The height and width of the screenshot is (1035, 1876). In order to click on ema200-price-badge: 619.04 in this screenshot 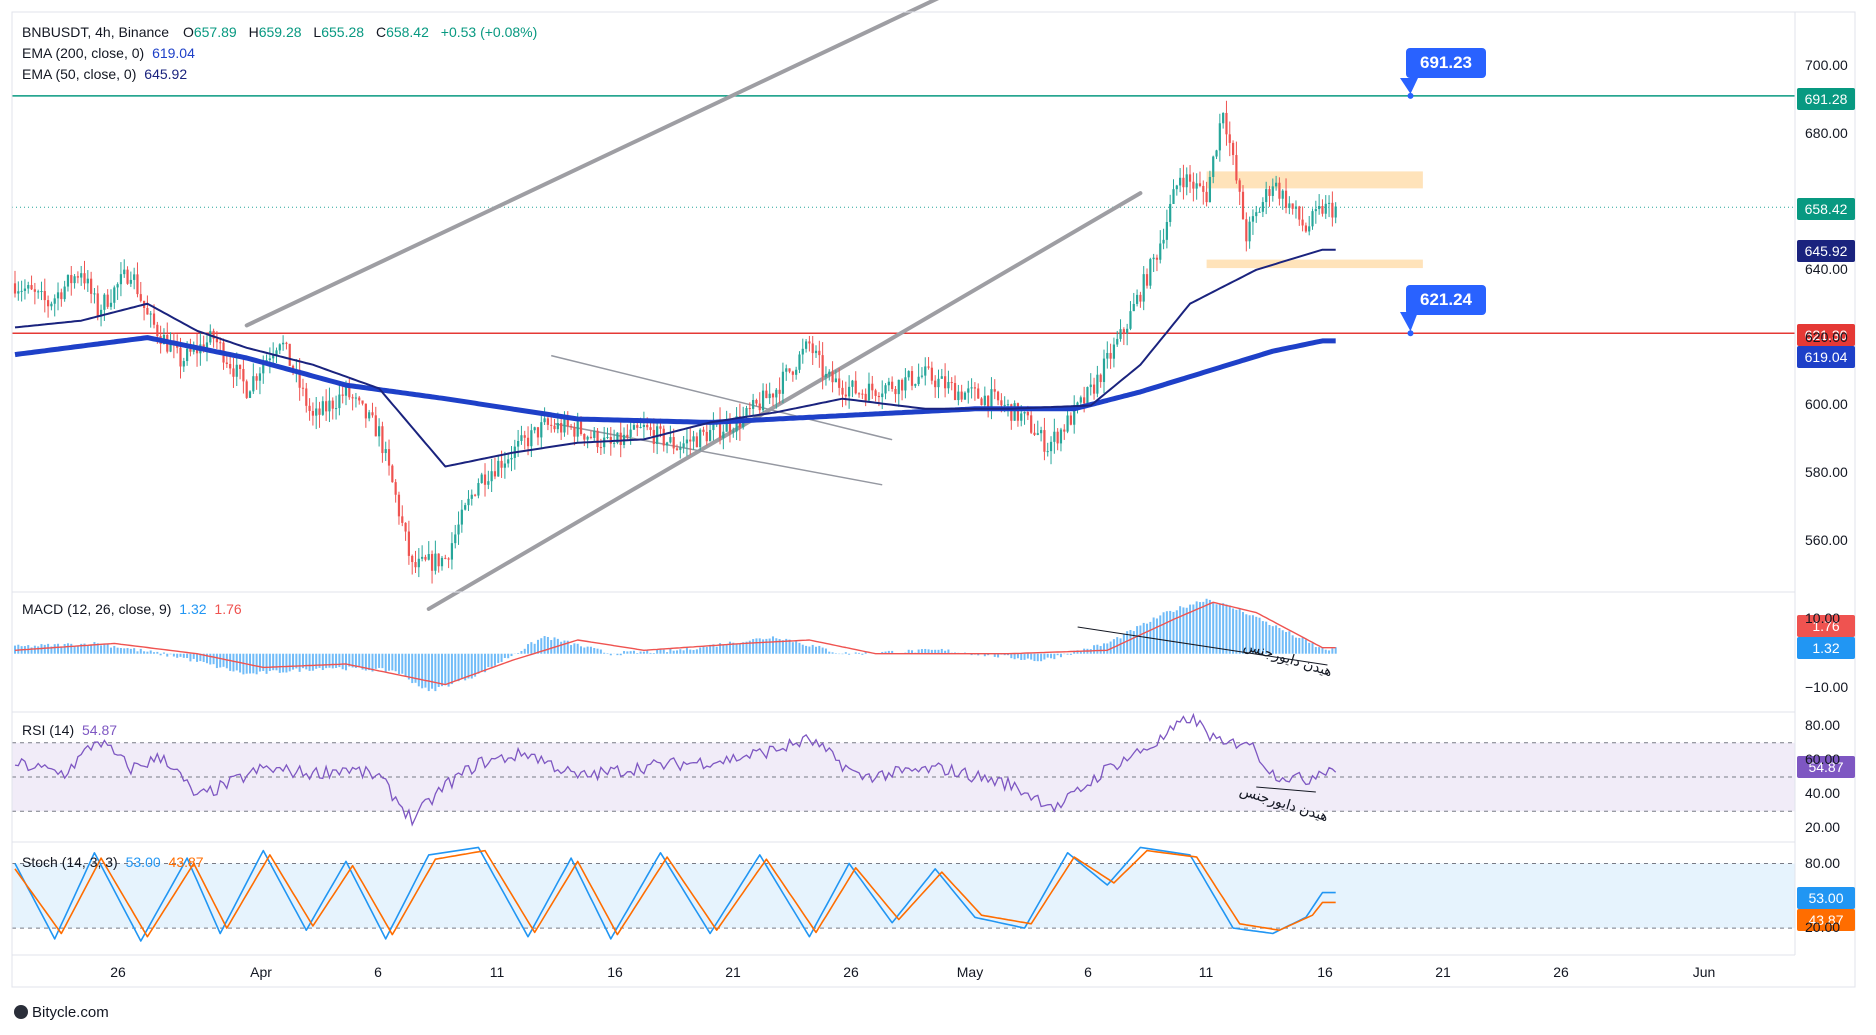, I will do `click(1826, 357)`.